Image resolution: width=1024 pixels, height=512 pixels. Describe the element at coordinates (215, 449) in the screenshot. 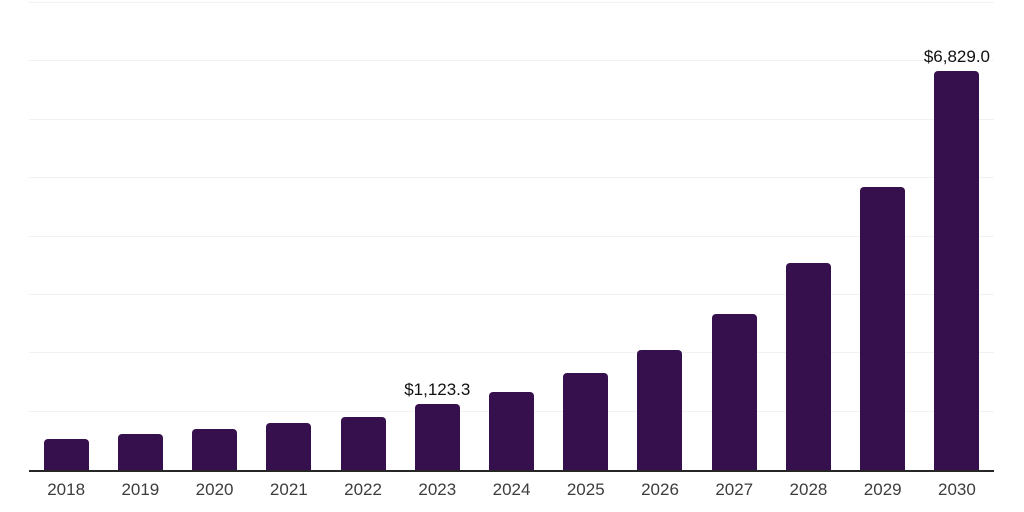

I see `bar-2020` at that location.